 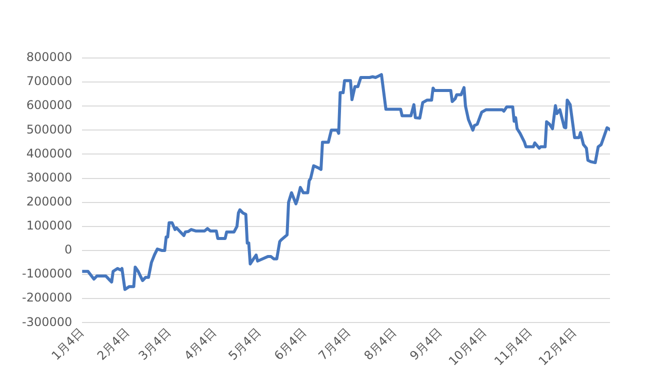 What do you see at coordinates (49, 57) in the screenshot?
I see `y-tick-label: 800000` at bounding box center [49, 57].